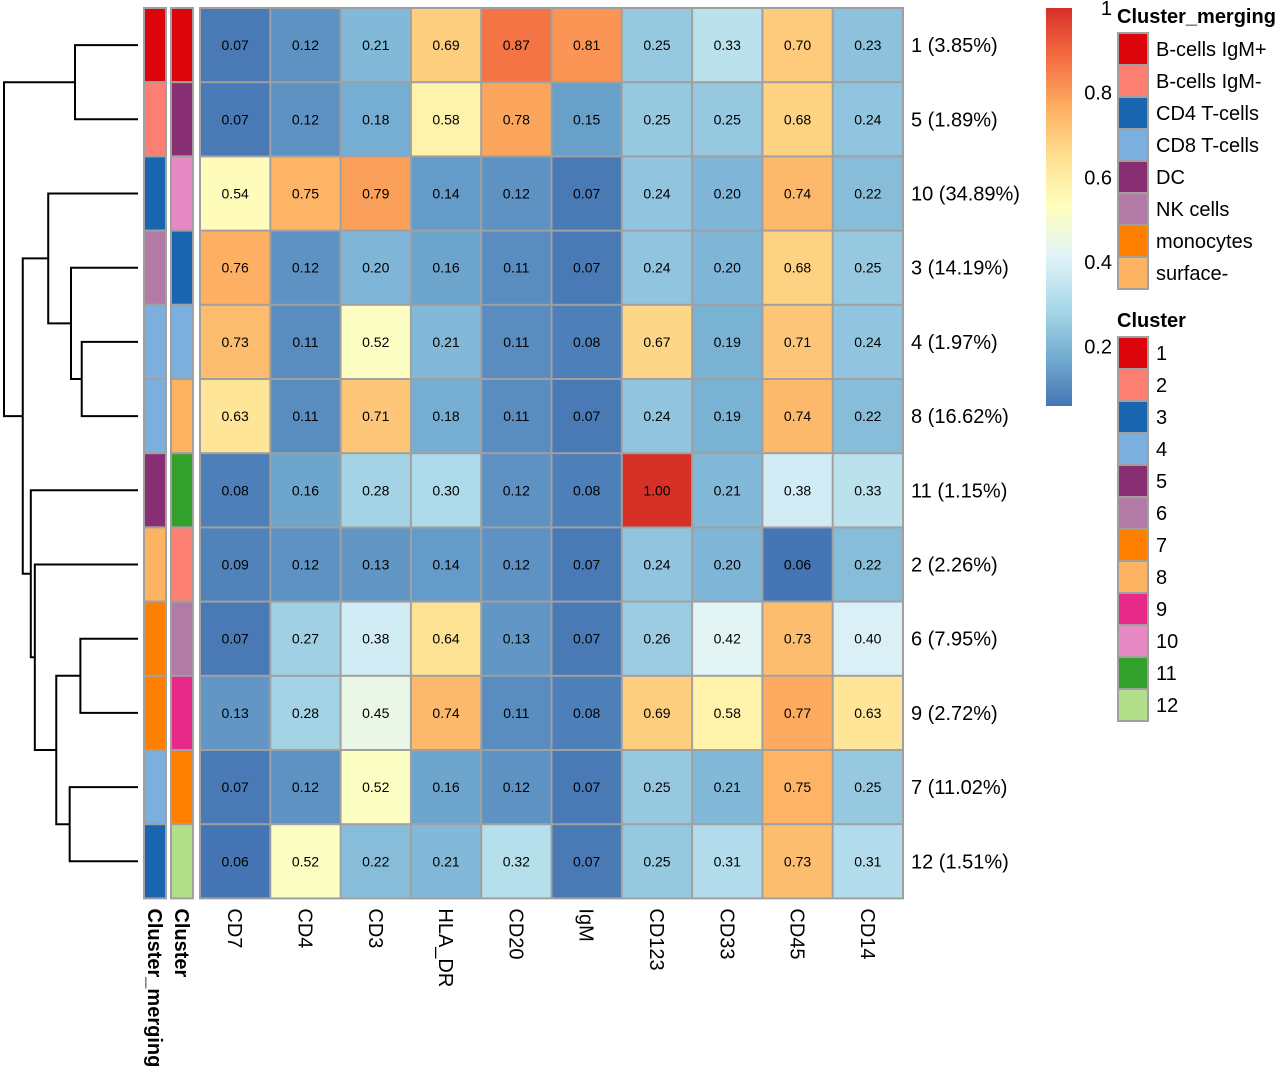 This screenshot has width=1285, height=1074. What do you see at coordinates (1161, 578) in the screenshot?
I see `cluster-legend-label: 8` at bounding box center [1161, 578].